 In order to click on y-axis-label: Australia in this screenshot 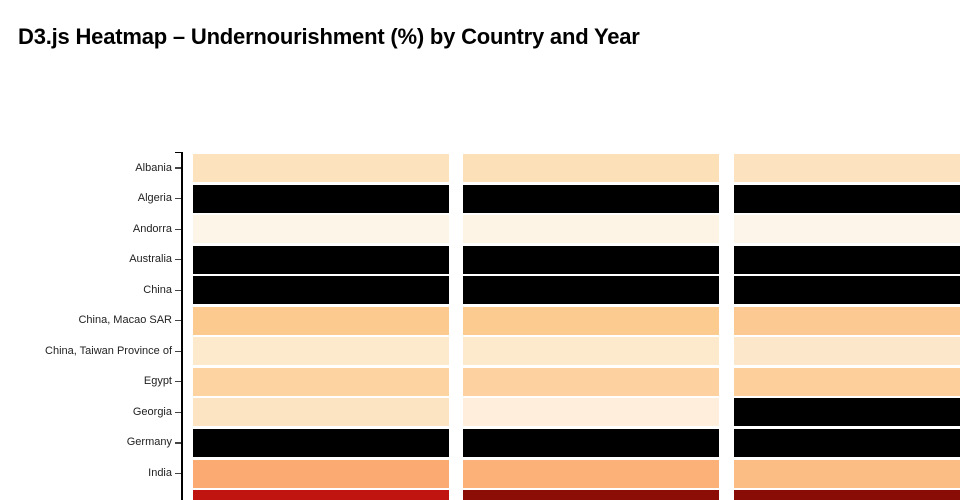, I will do `click(150, 259)`.